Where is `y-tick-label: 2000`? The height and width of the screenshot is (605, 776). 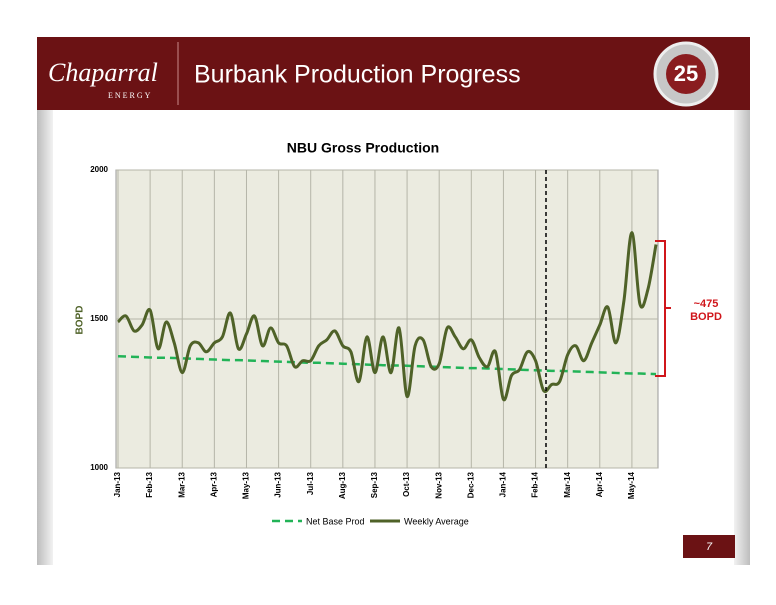 y-tick-label: 2000 is located at coordinates (99, 169).